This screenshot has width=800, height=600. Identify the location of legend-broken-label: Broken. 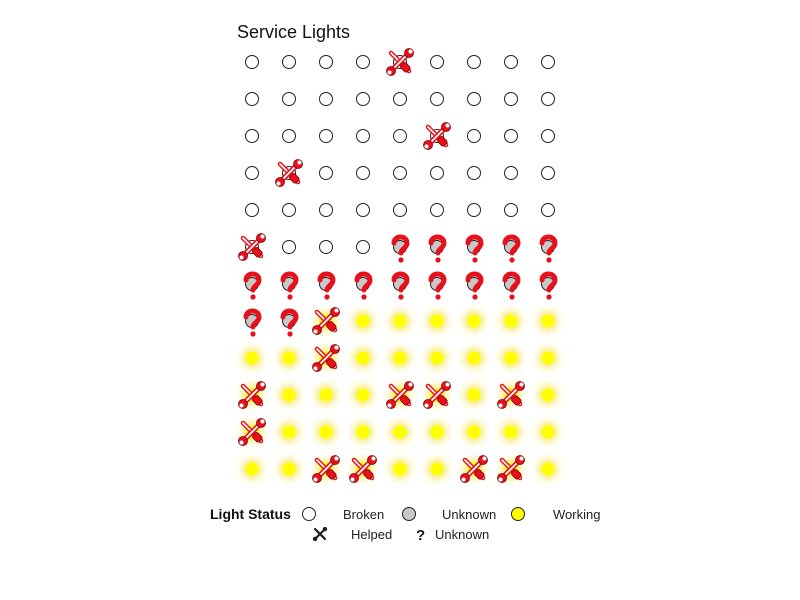
(363, 514).